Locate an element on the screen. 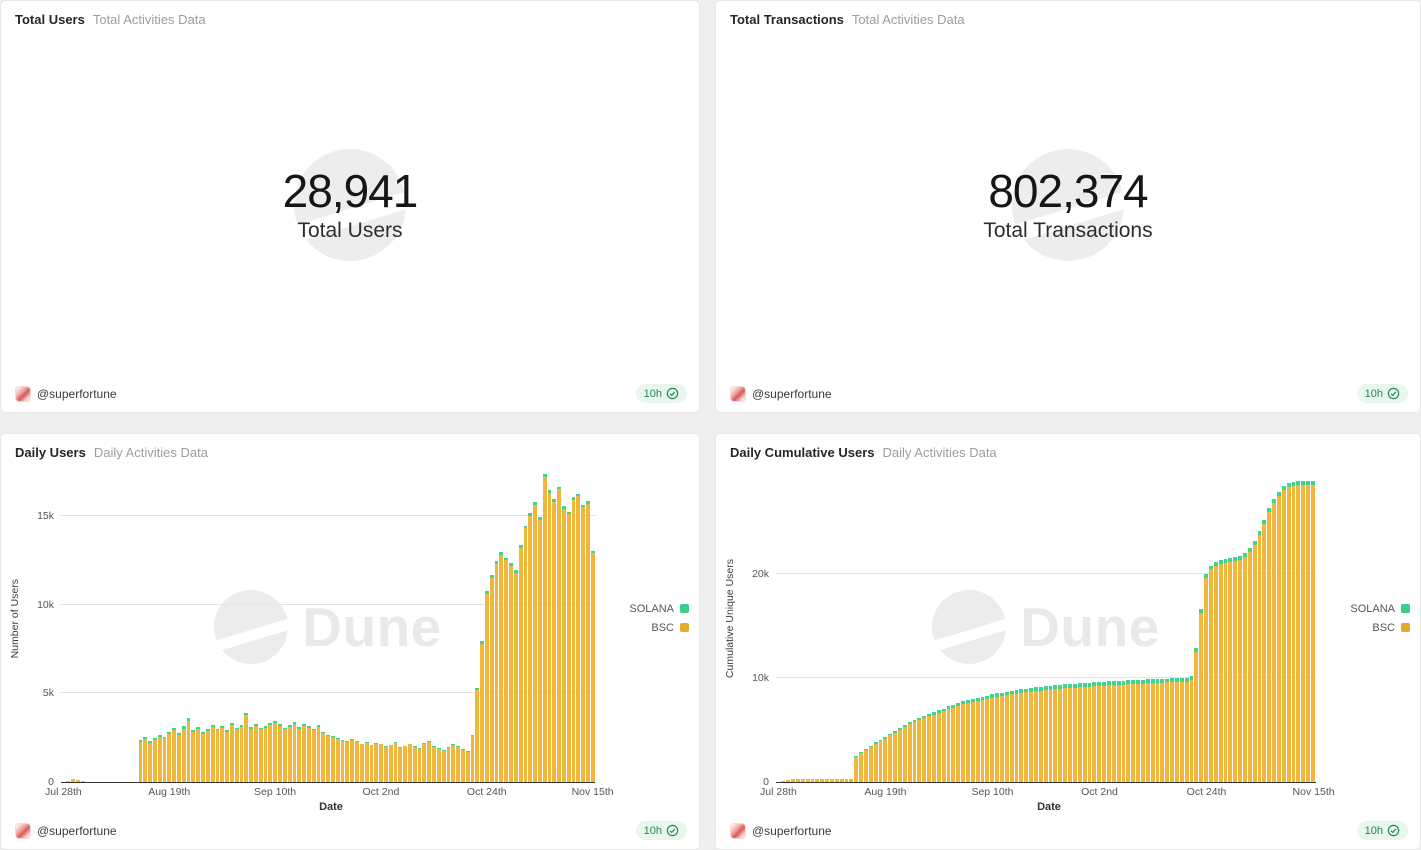 The image size is (1421, 850). plot-area: Dune 0 5k 10k 15k is located at coordinates (316, 630).